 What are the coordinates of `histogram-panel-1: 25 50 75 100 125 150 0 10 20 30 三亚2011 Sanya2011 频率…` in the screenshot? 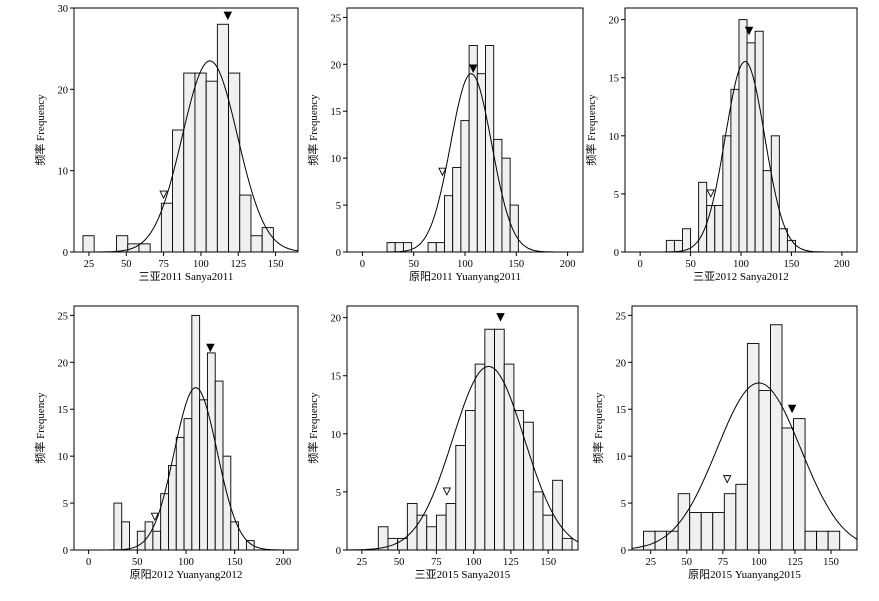 It's located at (166, 143).